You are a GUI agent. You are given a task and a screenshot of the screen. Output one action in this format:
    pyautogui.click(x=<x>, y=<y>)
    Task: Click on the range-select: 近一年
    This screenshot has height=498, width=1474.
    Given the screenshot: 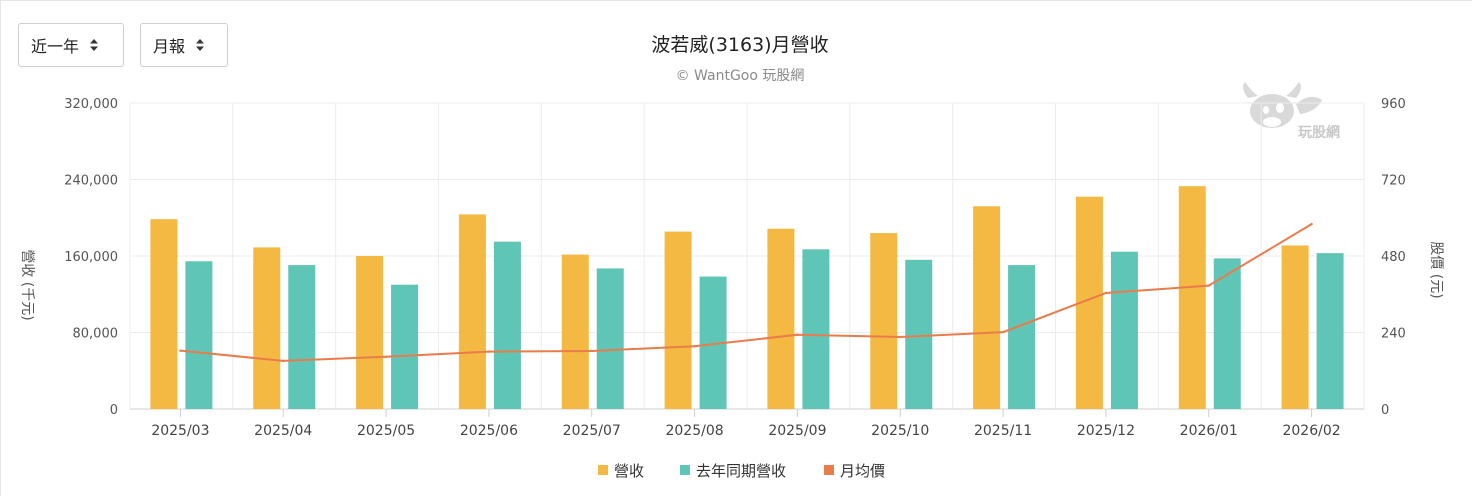 What is the action you would take?
    pyautogui.click(x=71, y=45)
    